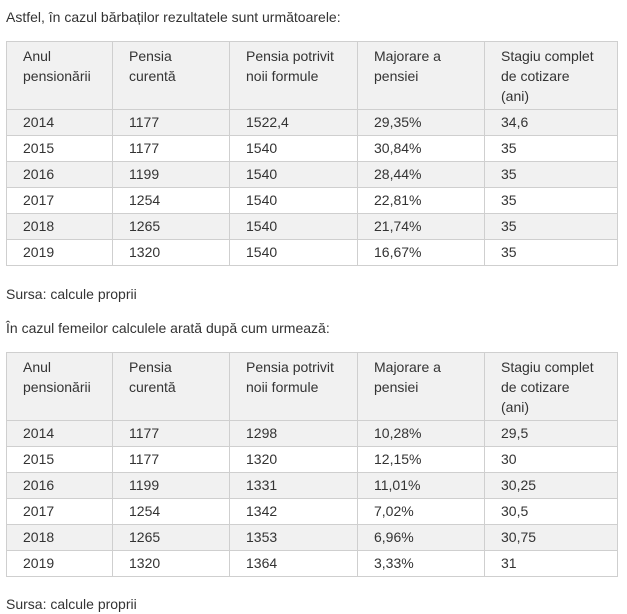 This screenshot has height=614, width=627. I want to click on cell-pension-increase: 30,84%, so click(421, 148).